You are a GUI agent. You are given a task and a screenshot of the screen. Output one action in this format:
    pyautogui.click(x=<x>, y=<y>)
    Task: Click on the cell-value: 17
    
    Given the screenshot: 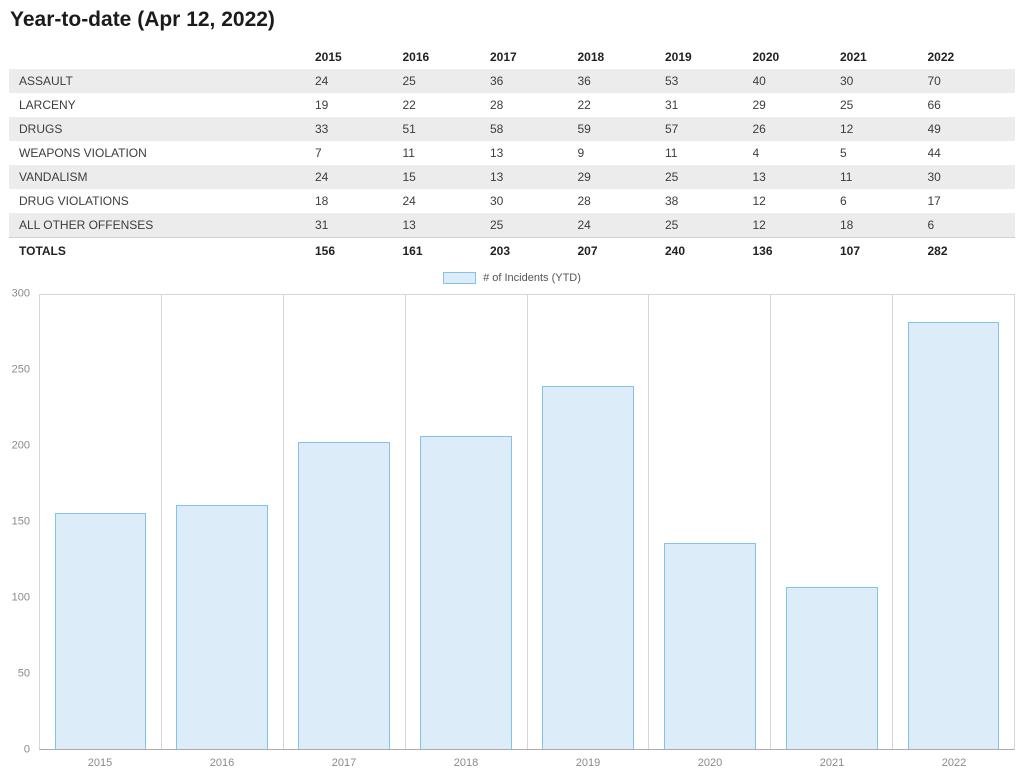 What is the action you would take?
    pyautogui.click(x=934, y=201)
    